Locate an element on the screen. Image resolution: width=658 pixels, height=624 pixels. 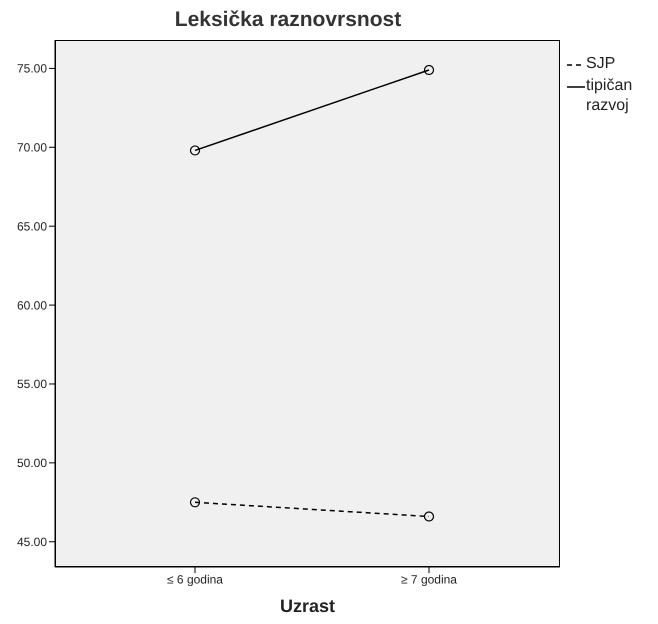
legend-label: SJP is located at coordinates (601, 64).